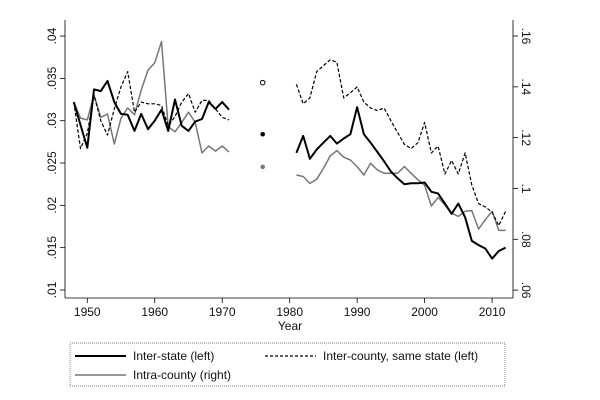 This screenshot has height=400, width=600. Describe the element at coordinates (526, 188) in the screenshot. I see `y-tick-label-right: .1` at that location.